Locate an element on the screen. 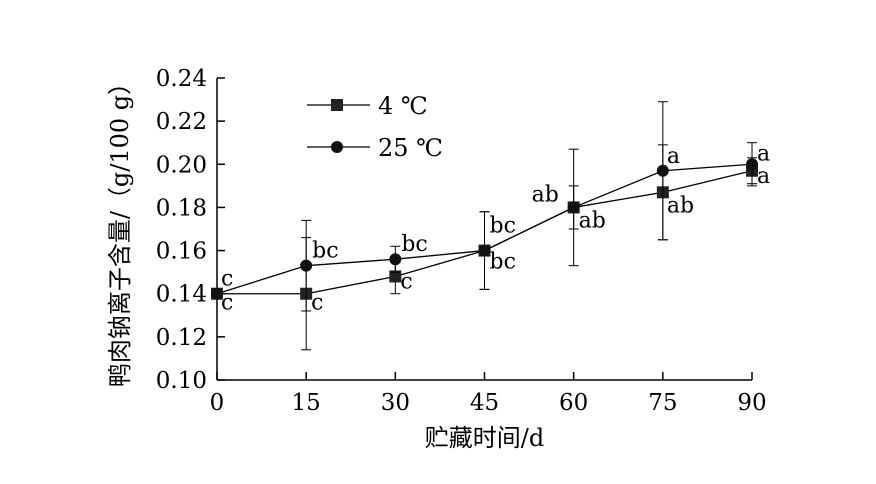 The image size is (876, 484). legend-circle-marker is located at coordinates (337, 147).